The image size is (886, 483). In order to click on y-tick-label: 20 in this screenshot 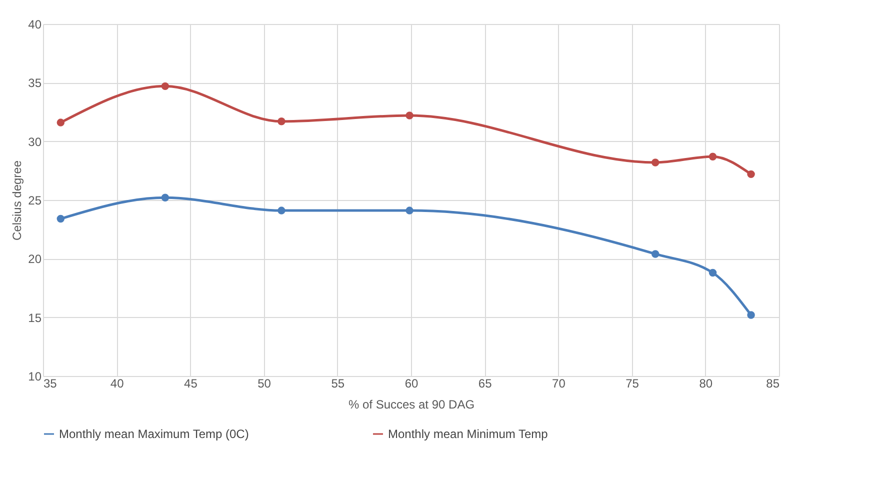, I will do `click(35, 259)`.